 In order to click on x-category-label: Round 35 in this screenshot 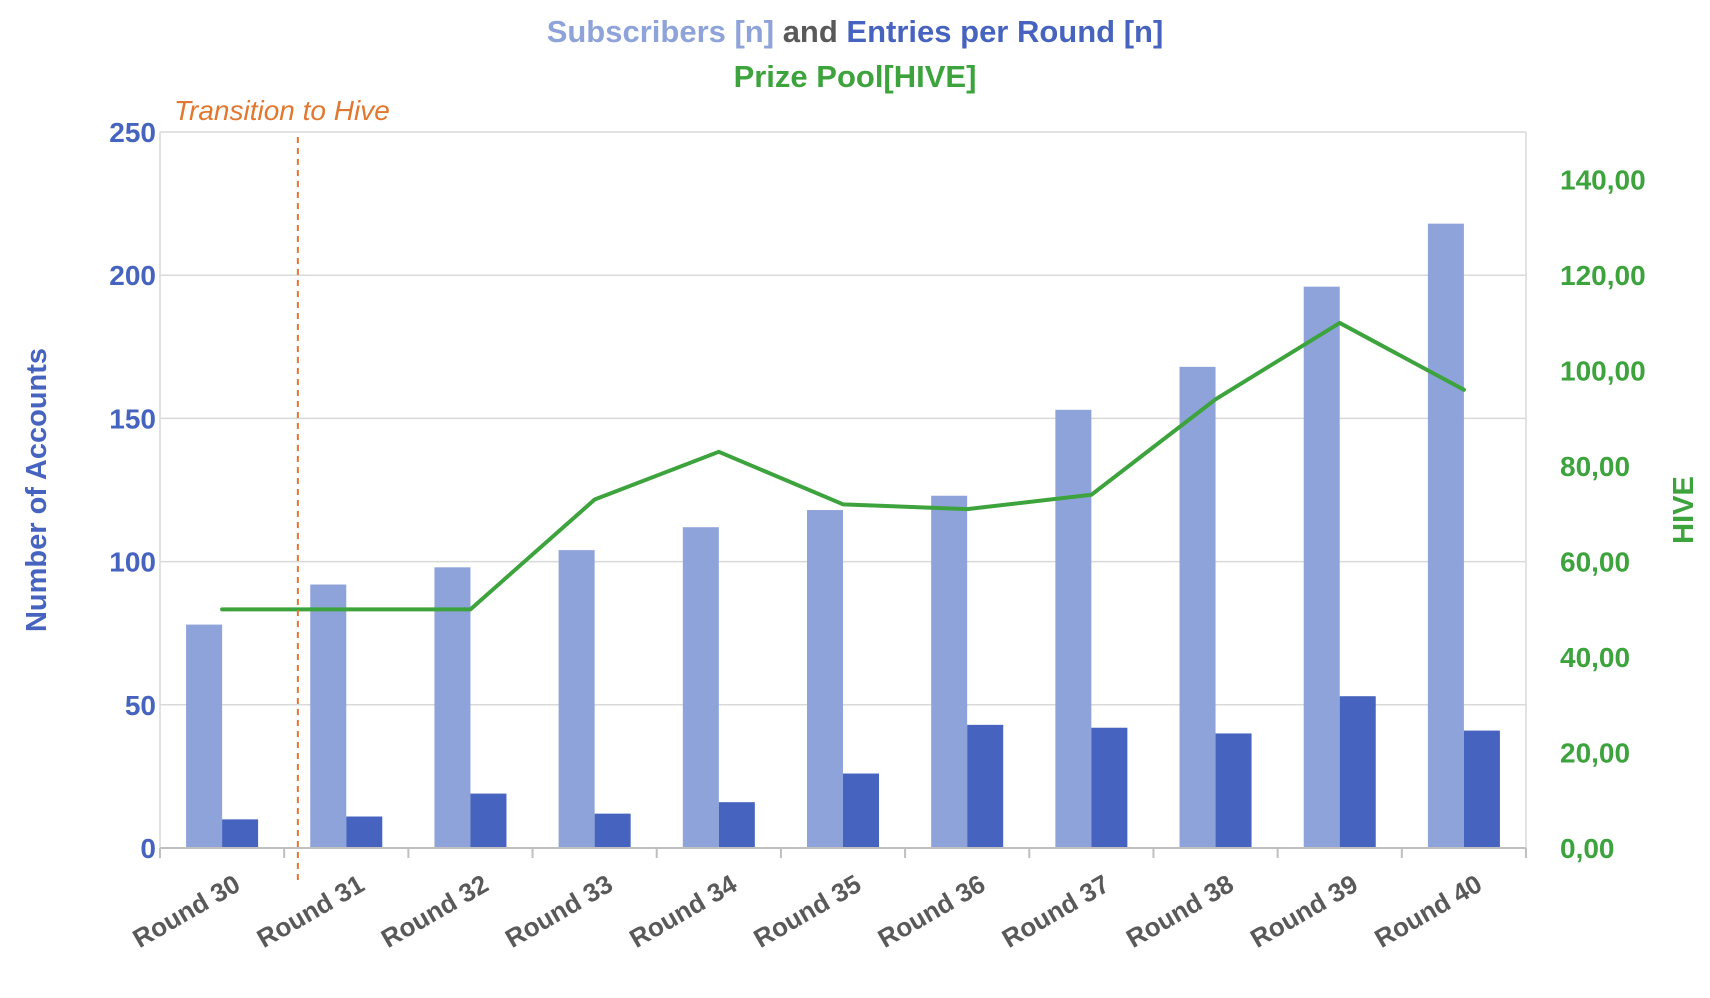, I will do `click(807, 911)`.